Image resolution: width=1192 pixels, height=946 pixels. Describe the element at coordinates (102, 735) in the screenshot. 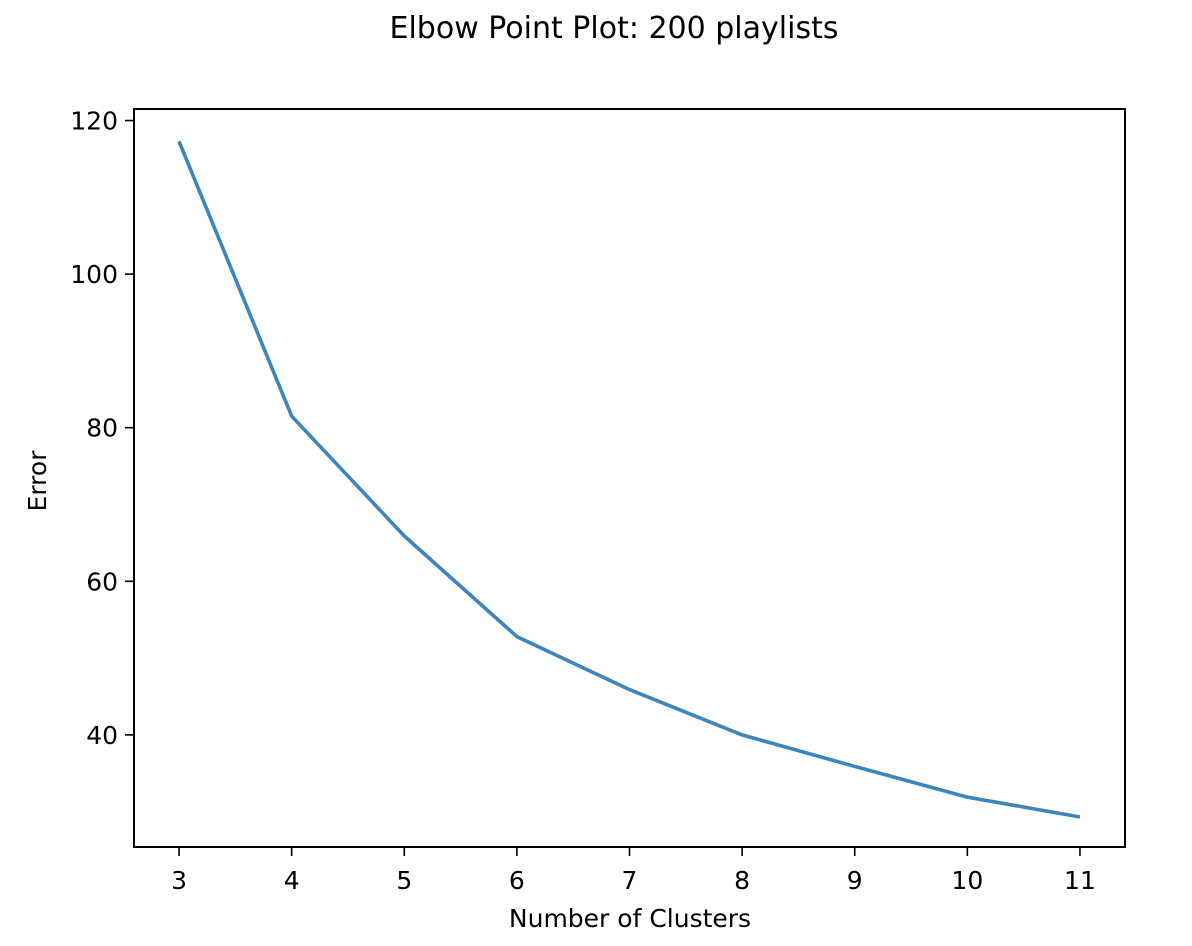

I see `y-tick-label: 40` at that location.